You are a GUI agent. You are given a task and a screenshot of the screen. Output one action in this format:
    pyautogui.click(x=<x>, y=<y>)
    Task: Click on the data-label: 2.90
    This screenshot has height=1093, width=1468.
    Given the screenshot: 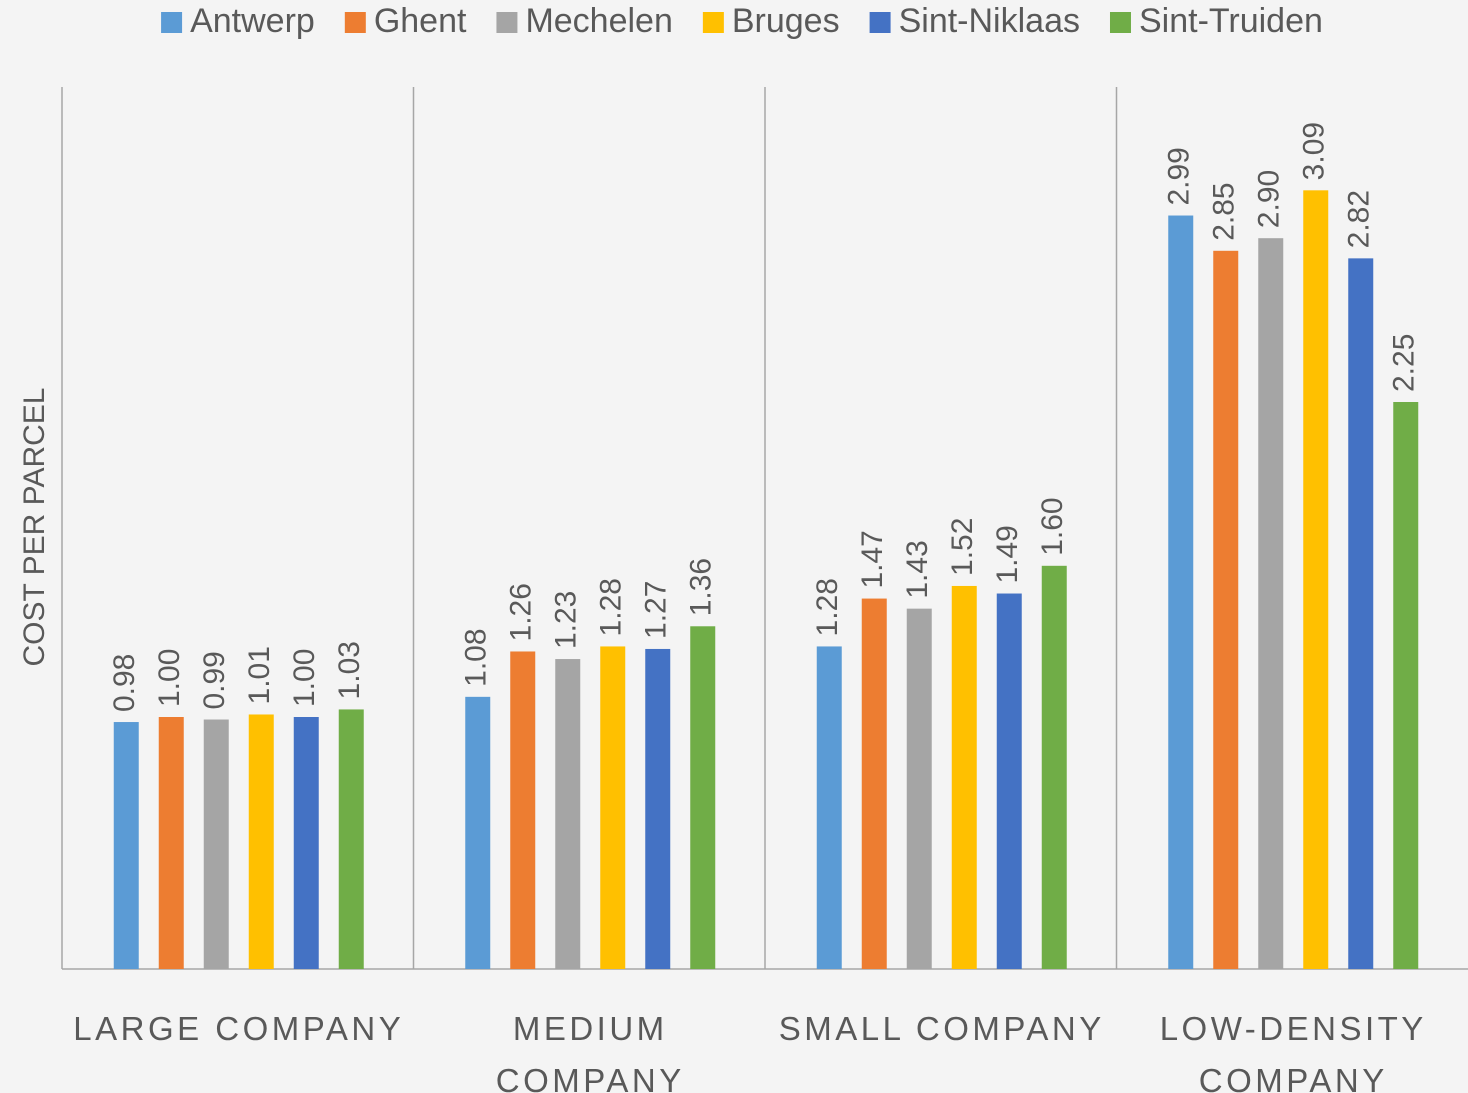 What is the action you would take?
    pyautogui.click(x=1269, y=199)
    